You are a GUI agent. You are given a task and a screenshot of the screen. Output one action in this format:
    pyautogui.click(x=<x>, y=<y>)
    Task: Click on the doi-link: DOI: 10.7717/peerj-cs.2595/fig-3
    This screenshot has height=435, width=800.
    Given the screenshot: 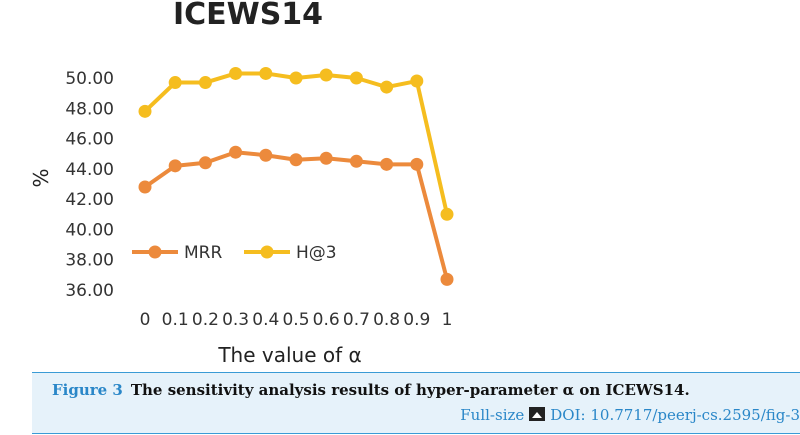 What is the action you would take?
    pyautogui.click(x=675, y=415)
    